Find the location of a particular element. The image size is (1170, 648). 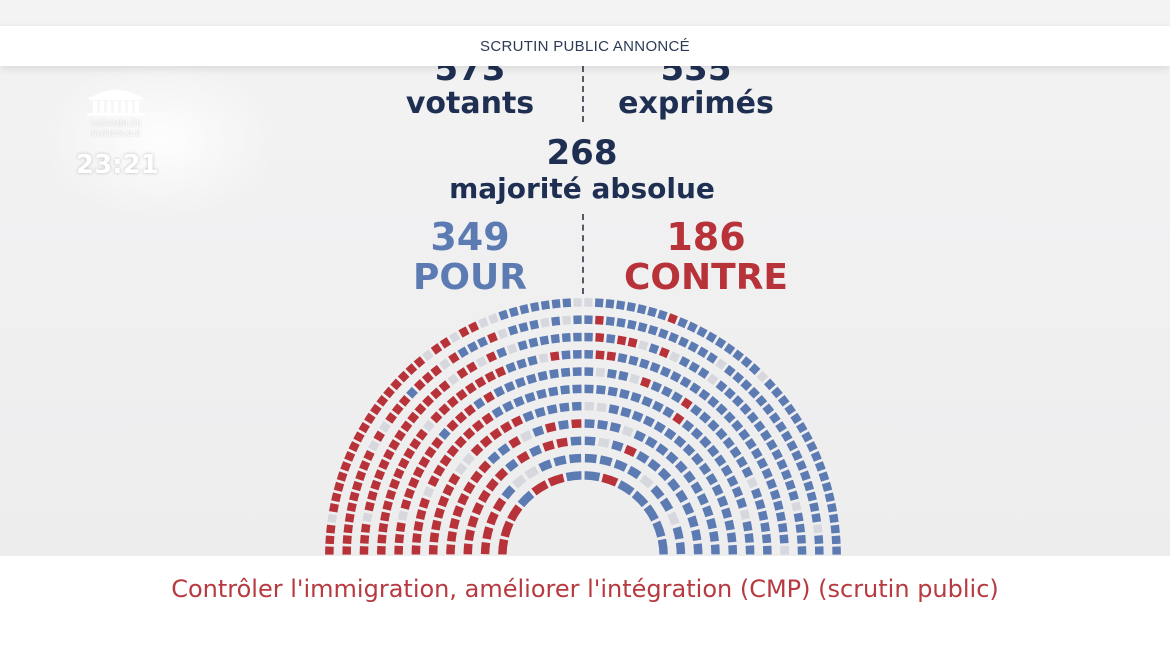

background-glow is located at coordinates (160, 140).